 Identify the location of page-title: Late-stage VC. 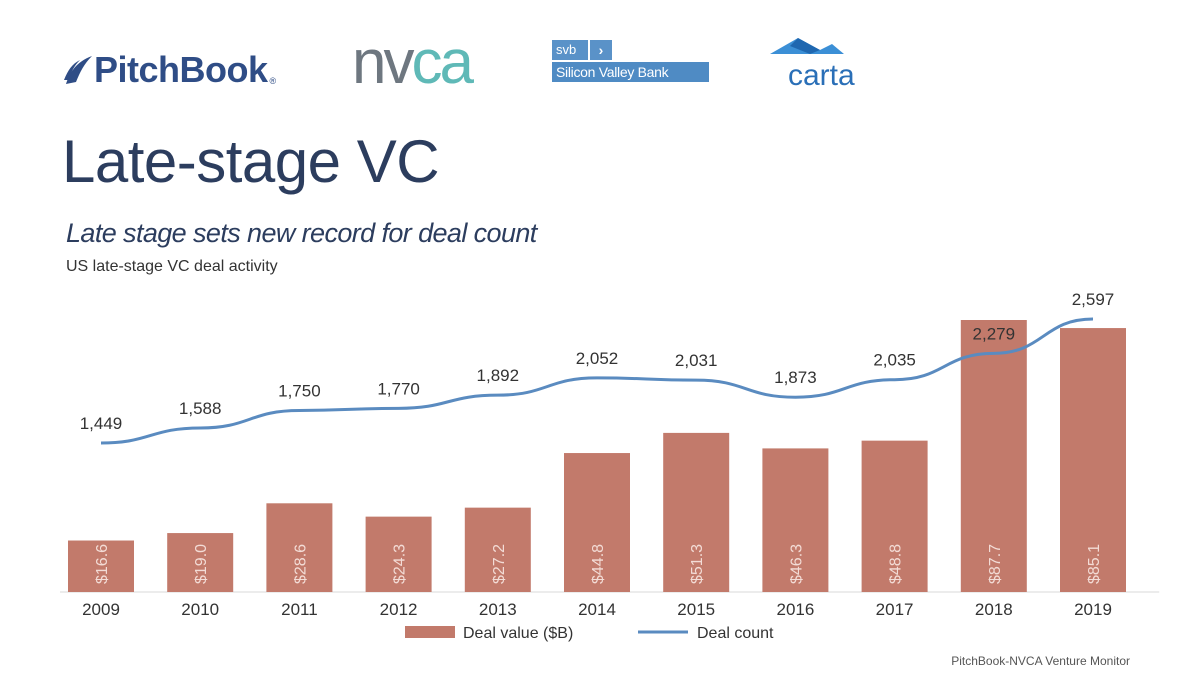
(251, 161).